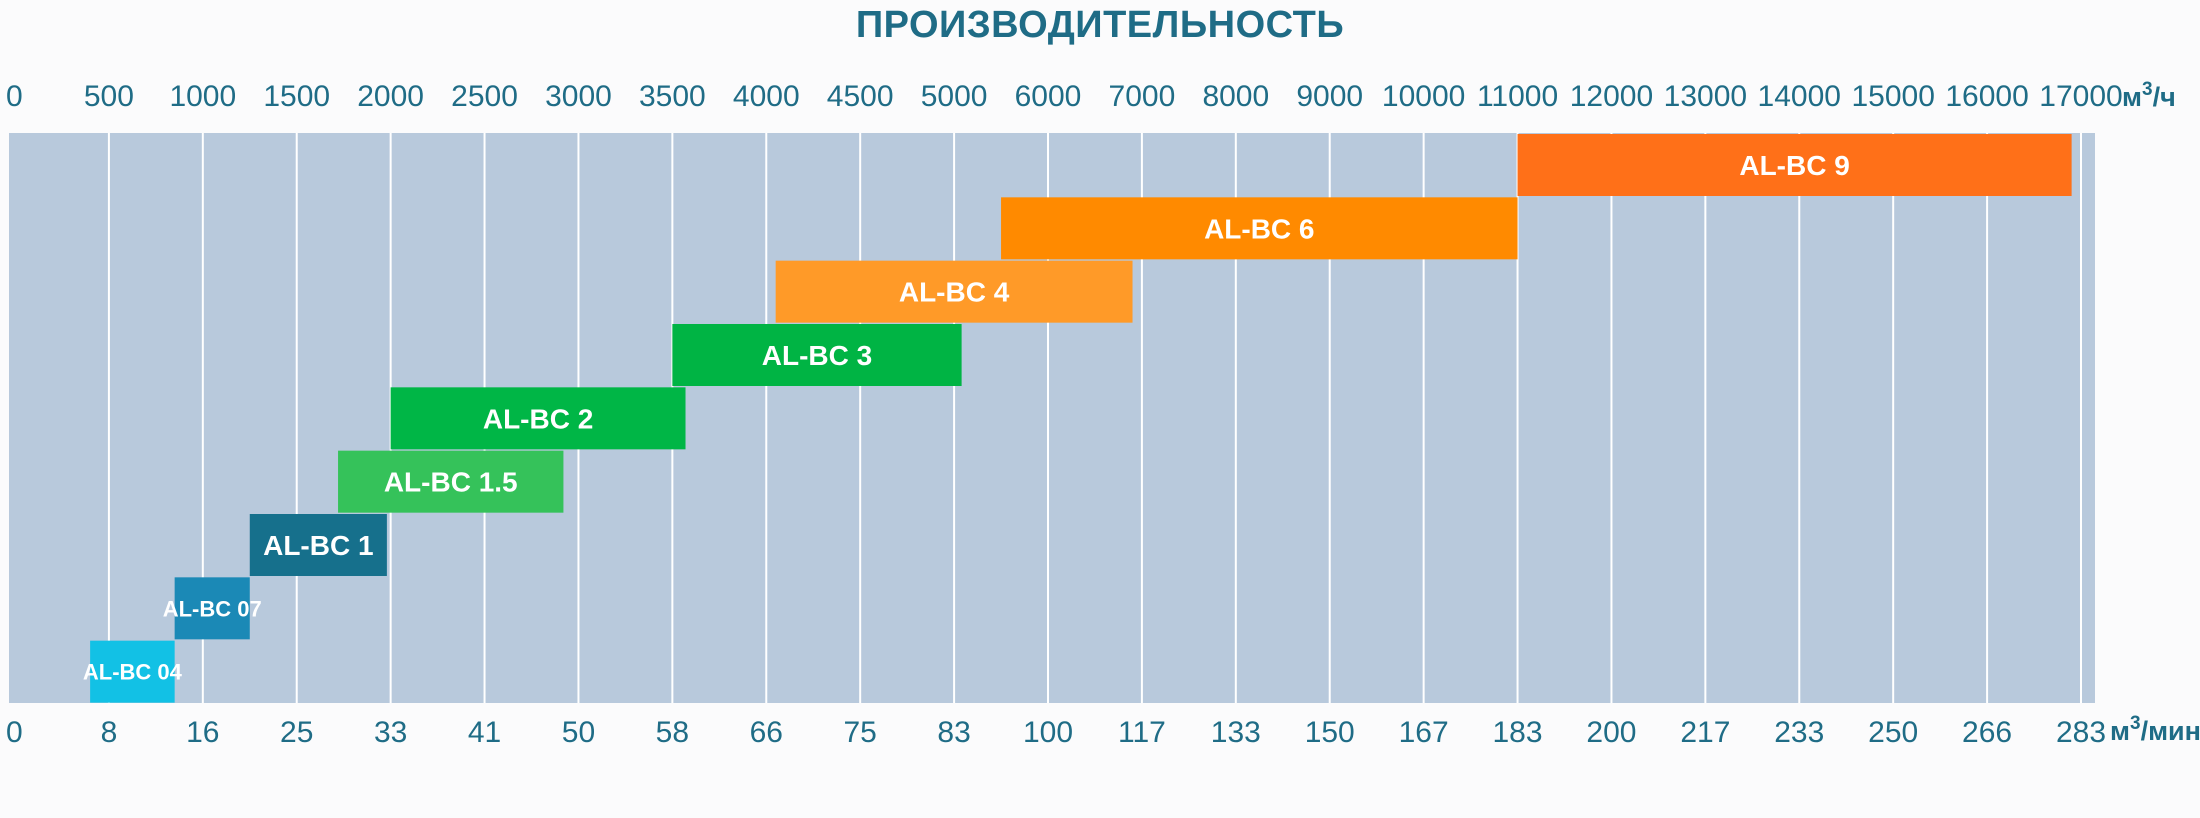 The height and width of the screenshot is (818, 2200). I want to click on bar-label: AL-BC 2, so click(538, 418).